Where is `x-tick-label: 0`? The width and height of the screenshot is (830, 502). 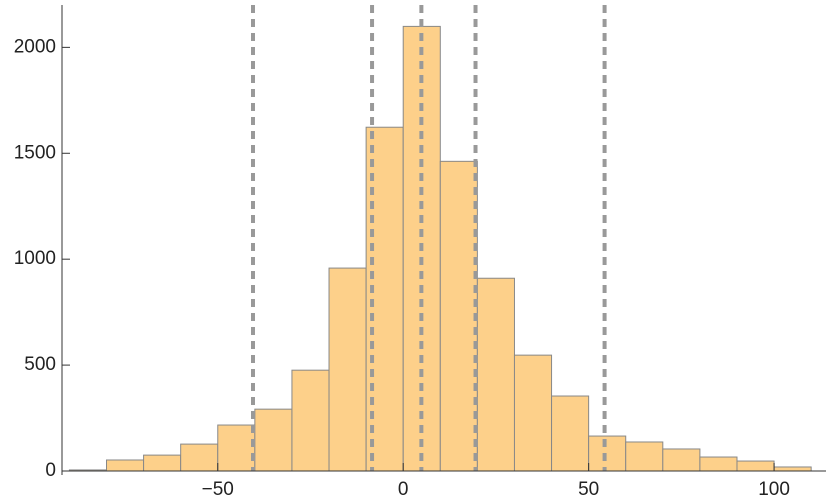 x-tick-label: 0 is located at coordinates (403, 489).